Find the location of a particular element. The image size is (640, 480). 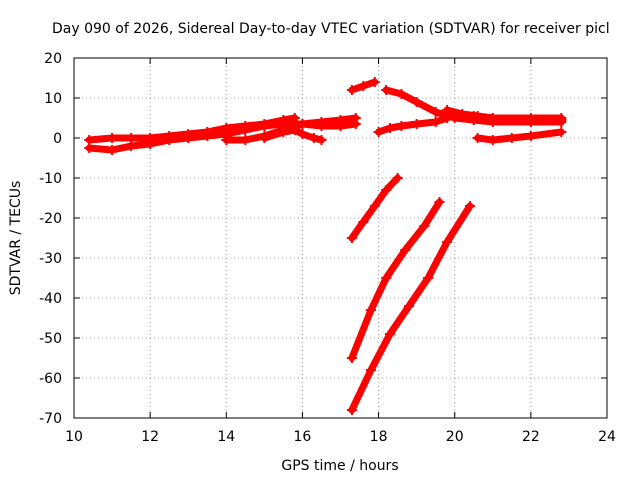

y-tick-label: -30 is located at coordinates (50, 259).